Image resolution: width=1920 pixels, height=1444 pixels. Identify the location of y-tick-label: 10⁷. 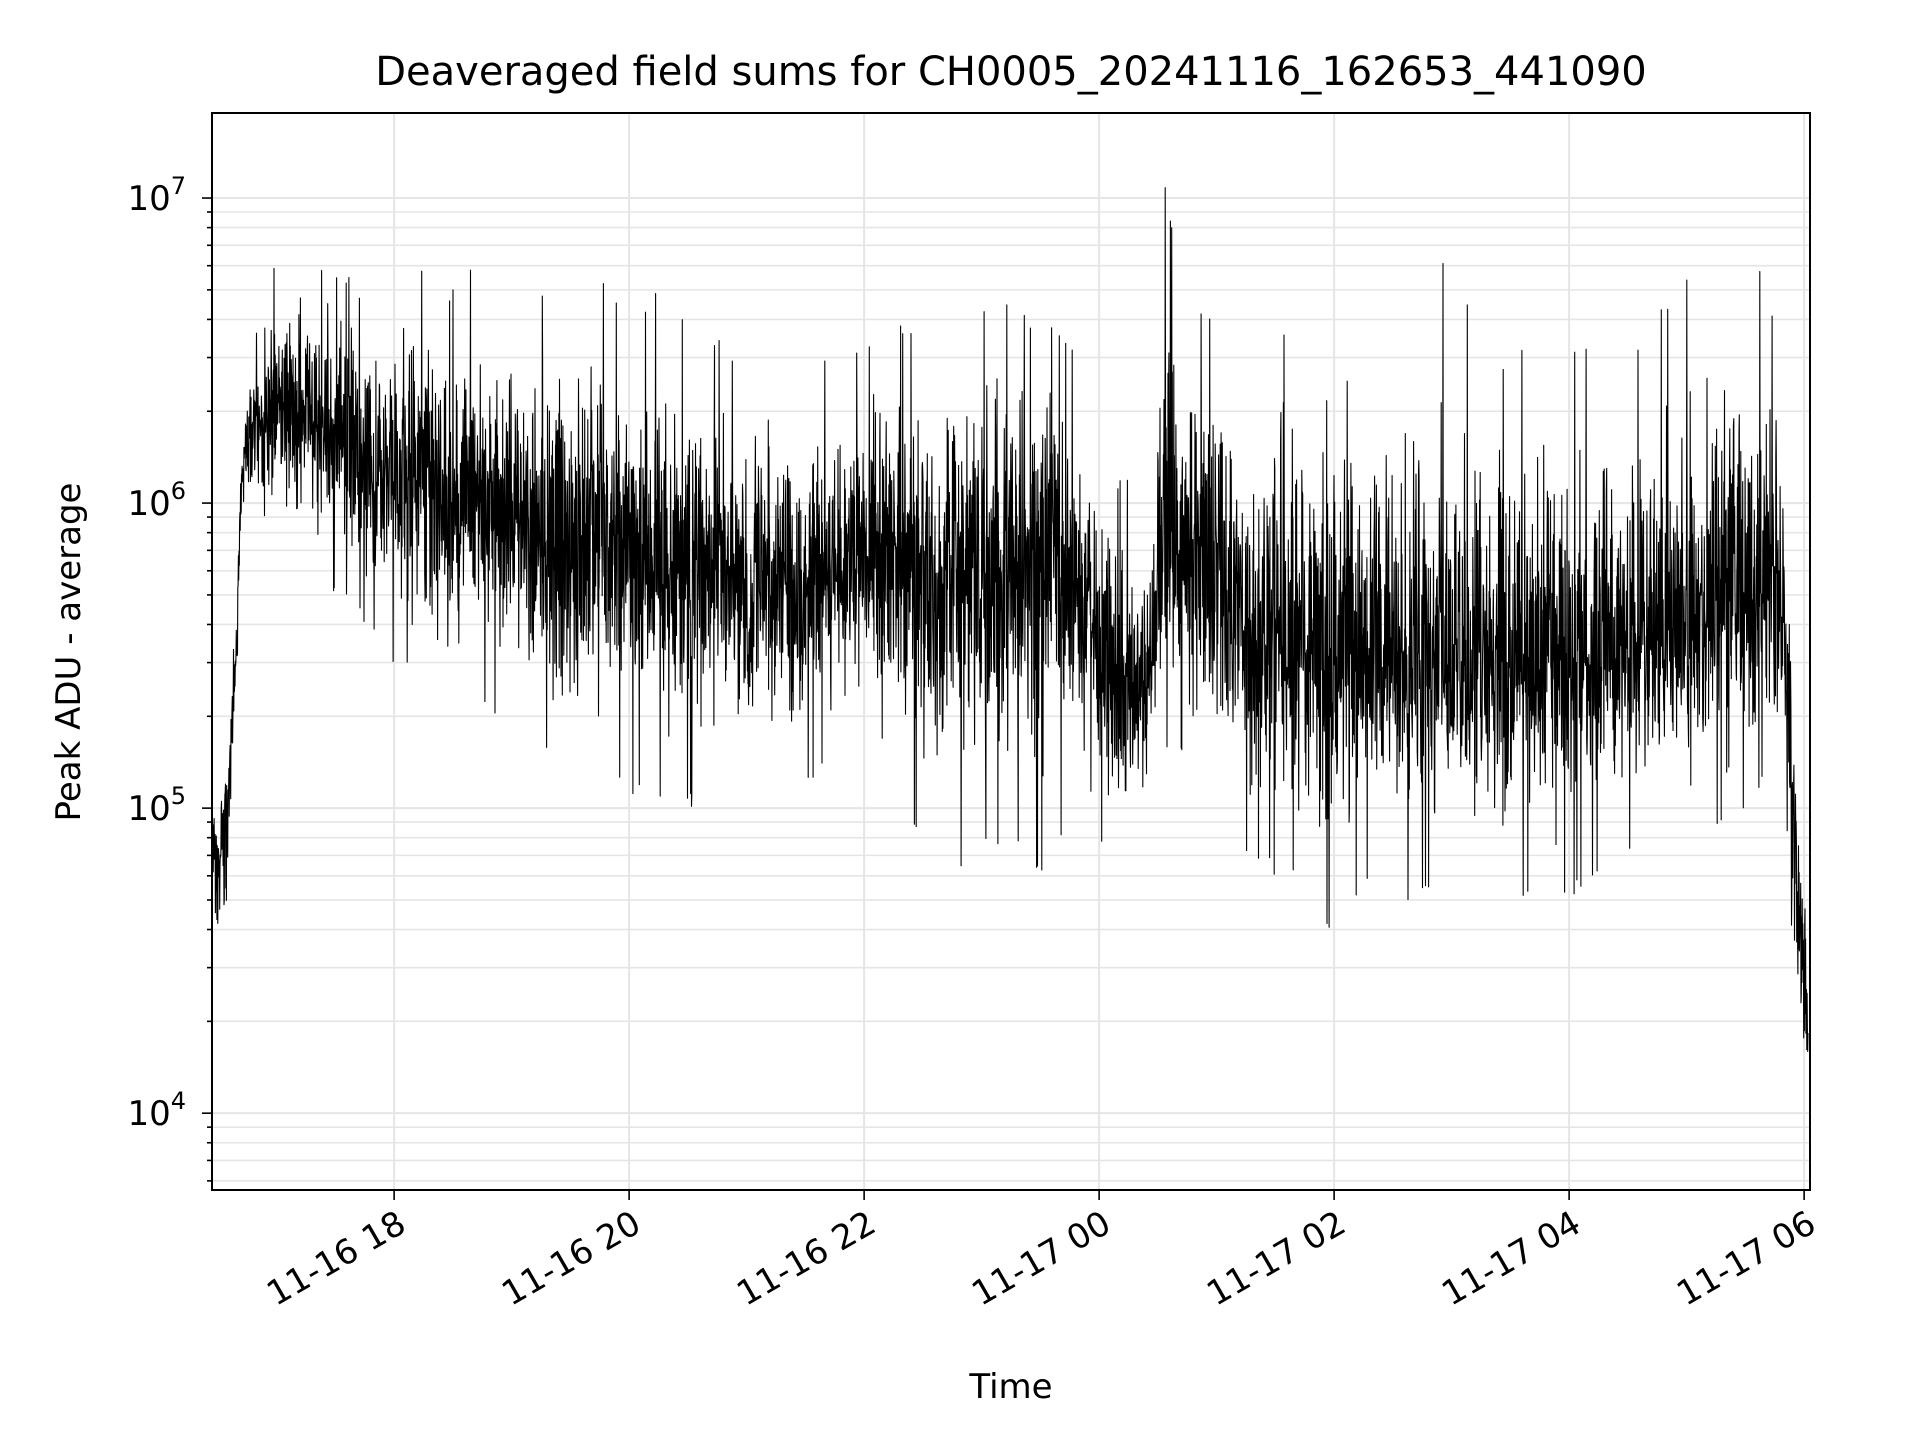
(156, 195).